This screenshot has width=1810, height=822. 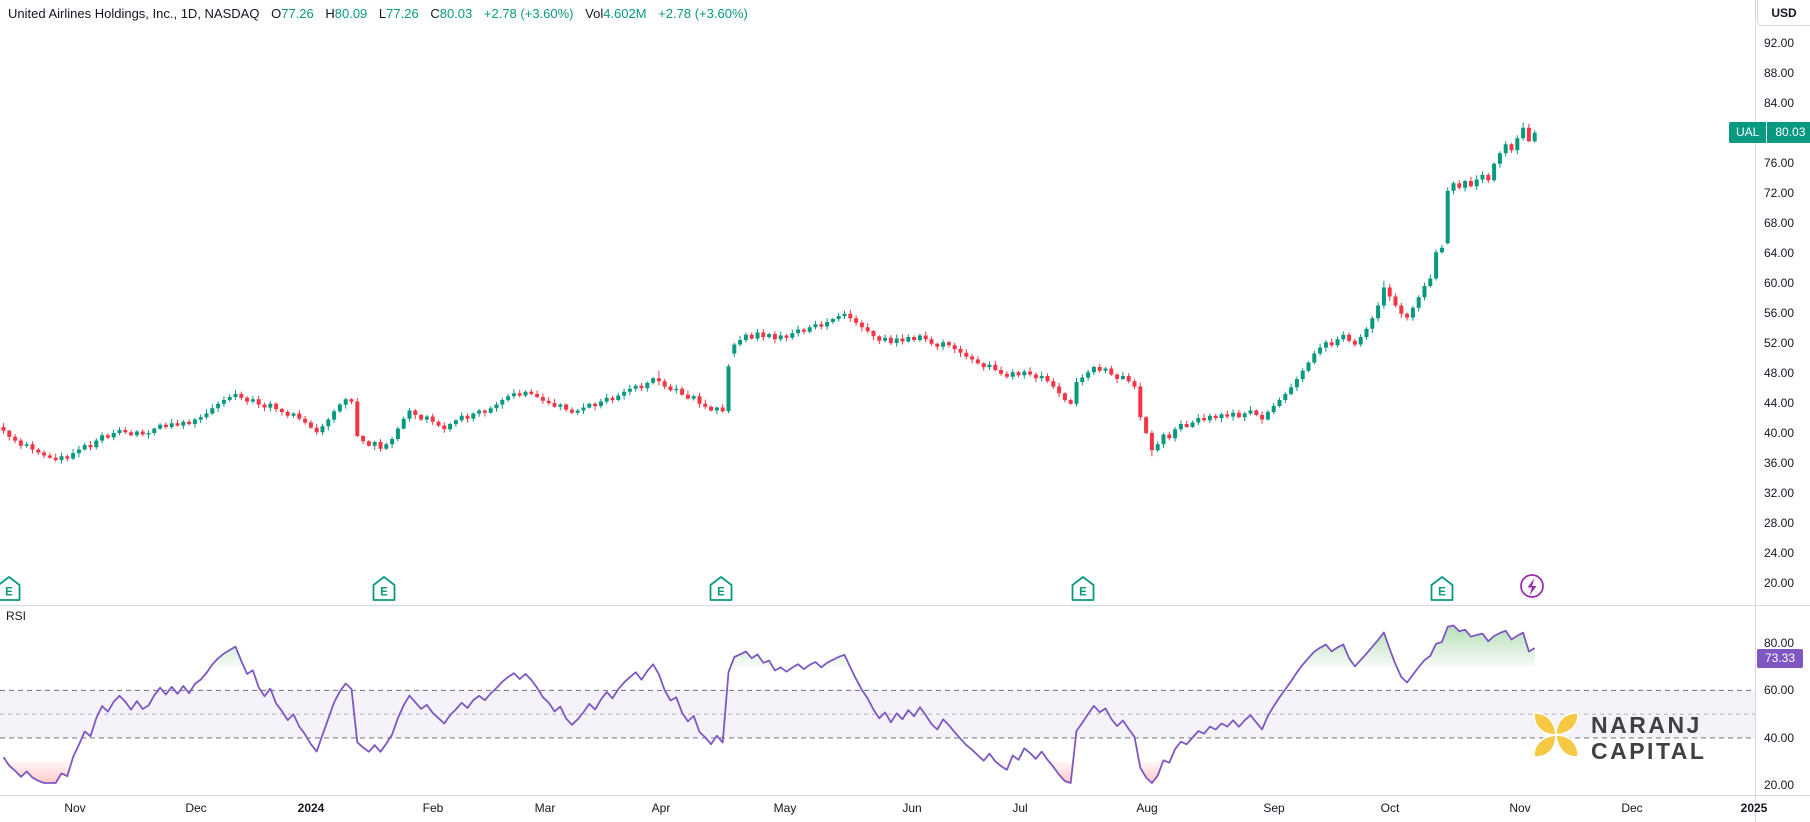 What do you see at coordinates (276, 13) in the screenshot?
I see `open-label: O` at bounding box center [276, 13].